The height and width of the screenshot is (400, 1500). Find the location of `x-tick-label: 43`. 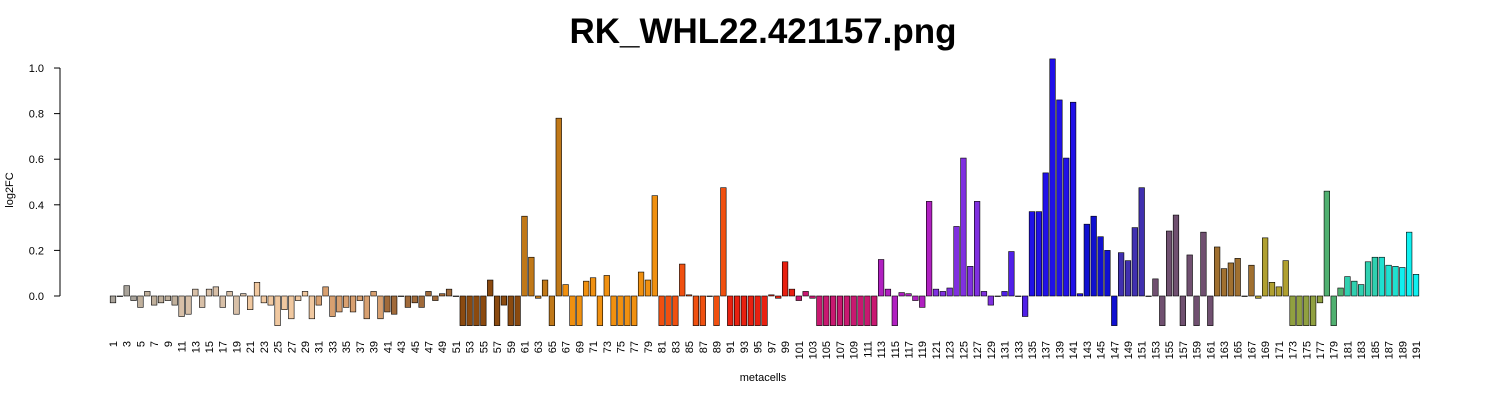

x-tick-label: 43 is located at coordinates (402, 347).